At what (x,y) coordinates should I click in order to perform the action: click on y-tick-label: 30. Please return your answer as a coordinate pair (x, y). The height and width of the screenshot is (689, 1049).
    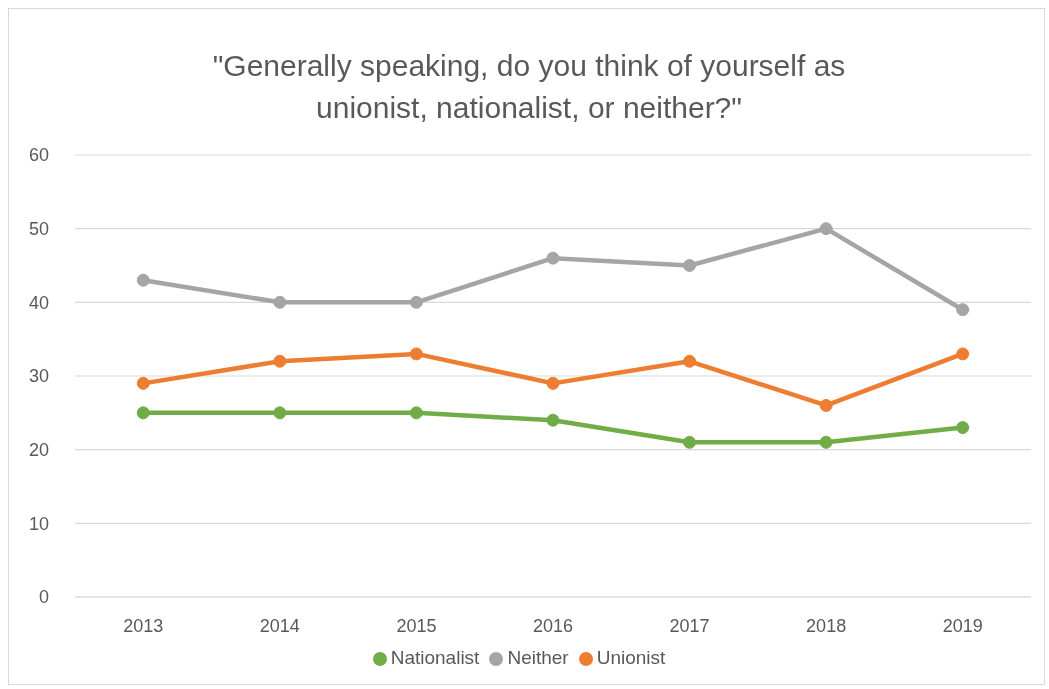
    Looking at the image, I should click on (38, 376).